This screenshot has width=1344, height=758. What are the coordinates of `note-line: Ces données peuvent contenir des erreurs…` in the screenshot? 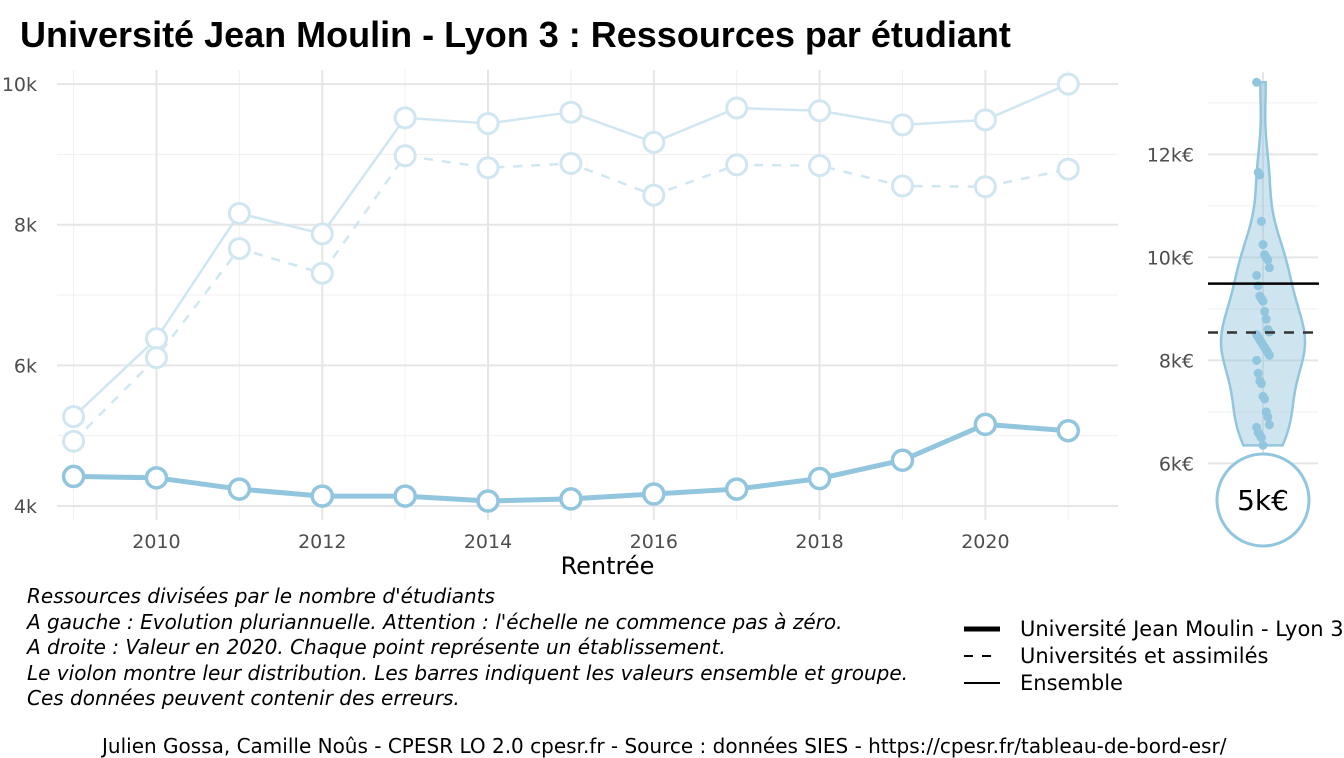 It's located at (243, 698).